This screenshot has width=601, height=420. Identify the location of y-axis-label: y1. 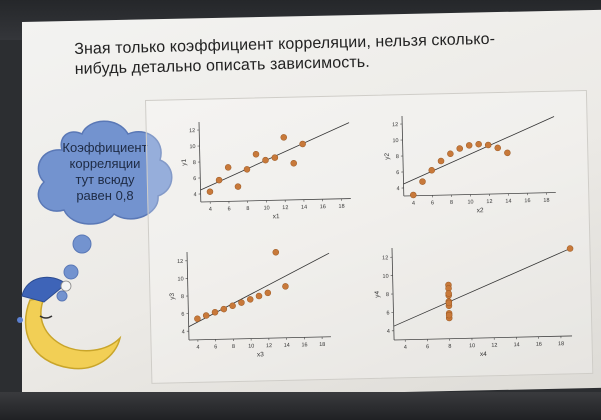
(184, 161).